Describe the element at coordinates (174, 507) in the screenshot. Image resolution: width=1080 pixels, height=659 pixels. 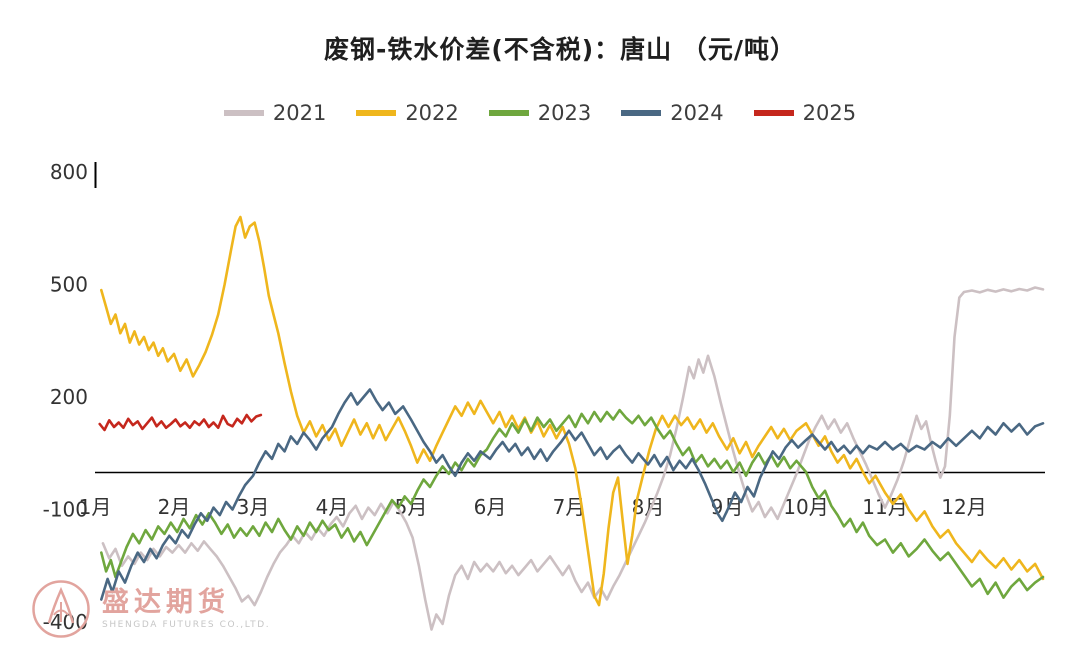
I see `x-axis-tick-label: 2月` at that location.